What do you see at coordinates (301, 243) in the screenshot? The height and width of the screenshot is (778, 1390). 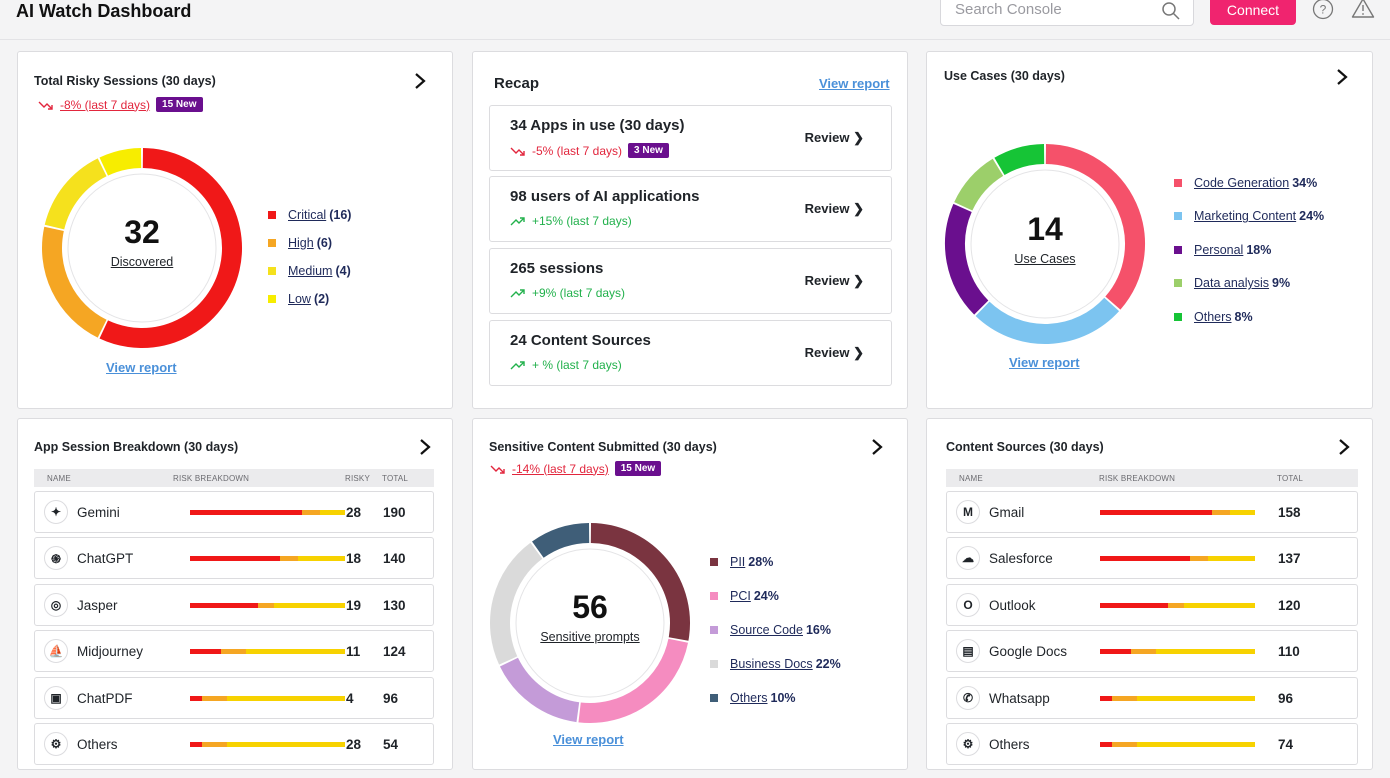 I see `legend-label: High` at bounding box center [301, 243].